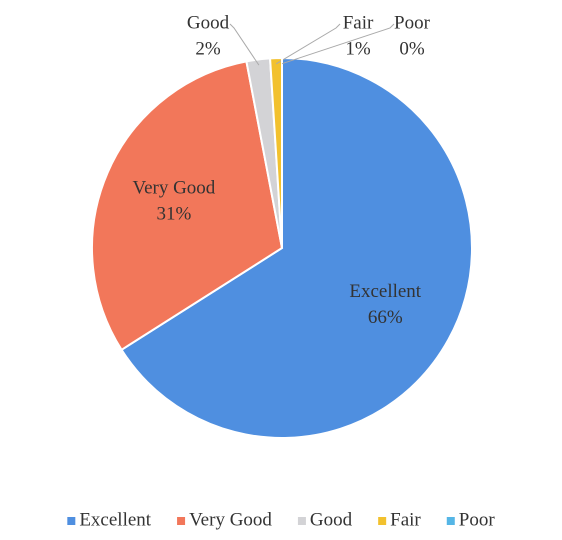 The image size is (562, 540). I want to click on slice-label-value: 66%, so click(385, 317).